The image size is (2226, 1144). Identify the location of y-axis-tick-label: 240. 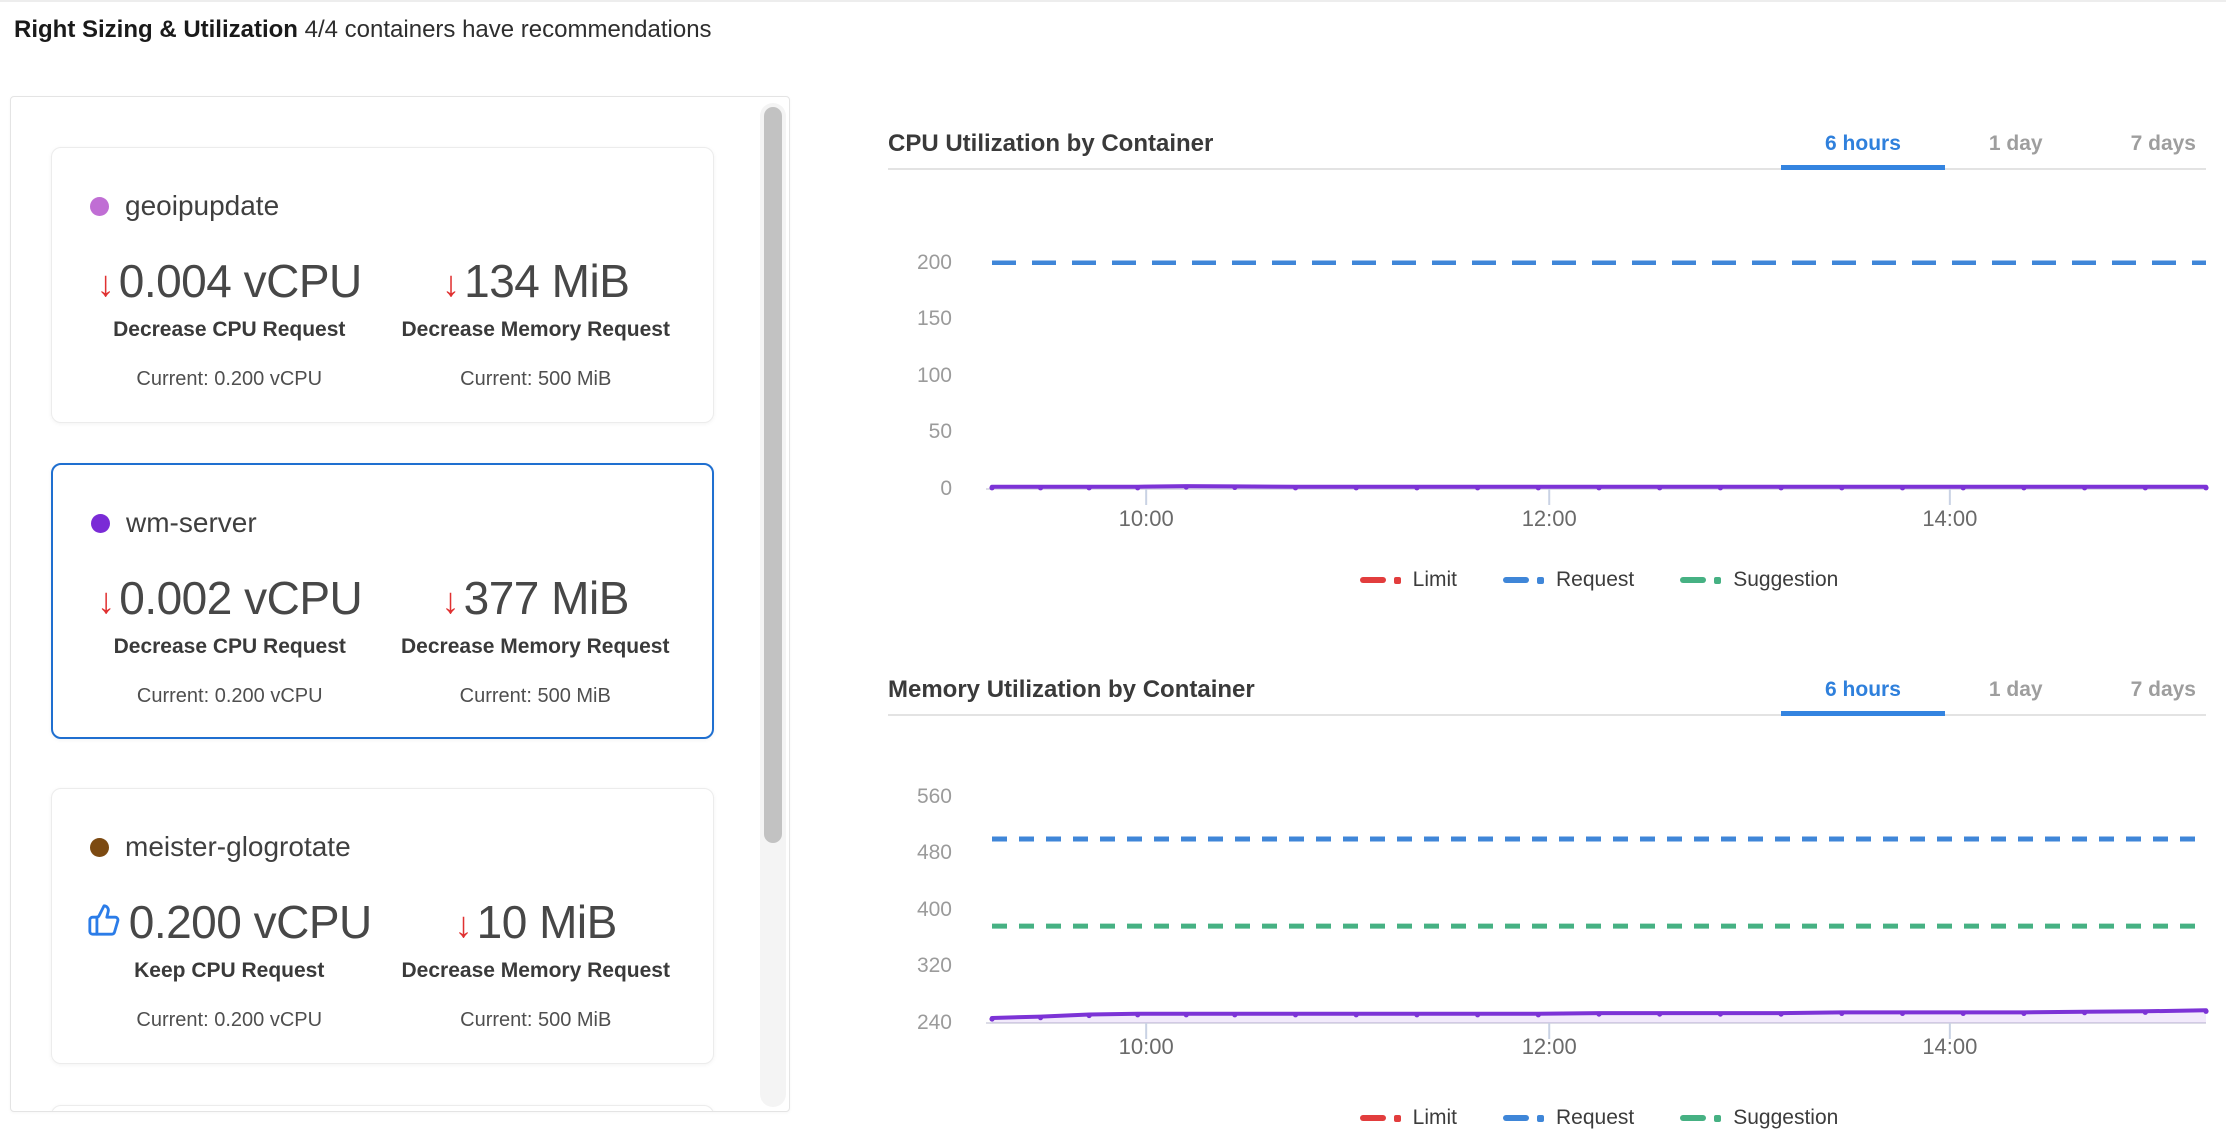
(934, 1022).